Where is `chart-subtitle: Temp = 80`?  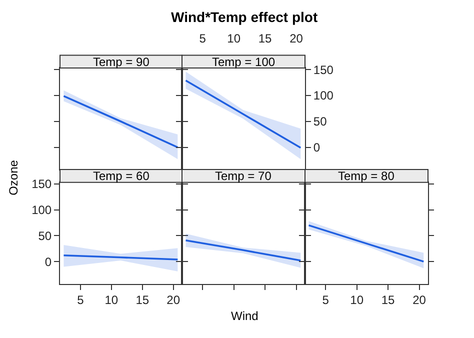
chart-subtitle: Temp = 80 is located at coordinates (366, 176).